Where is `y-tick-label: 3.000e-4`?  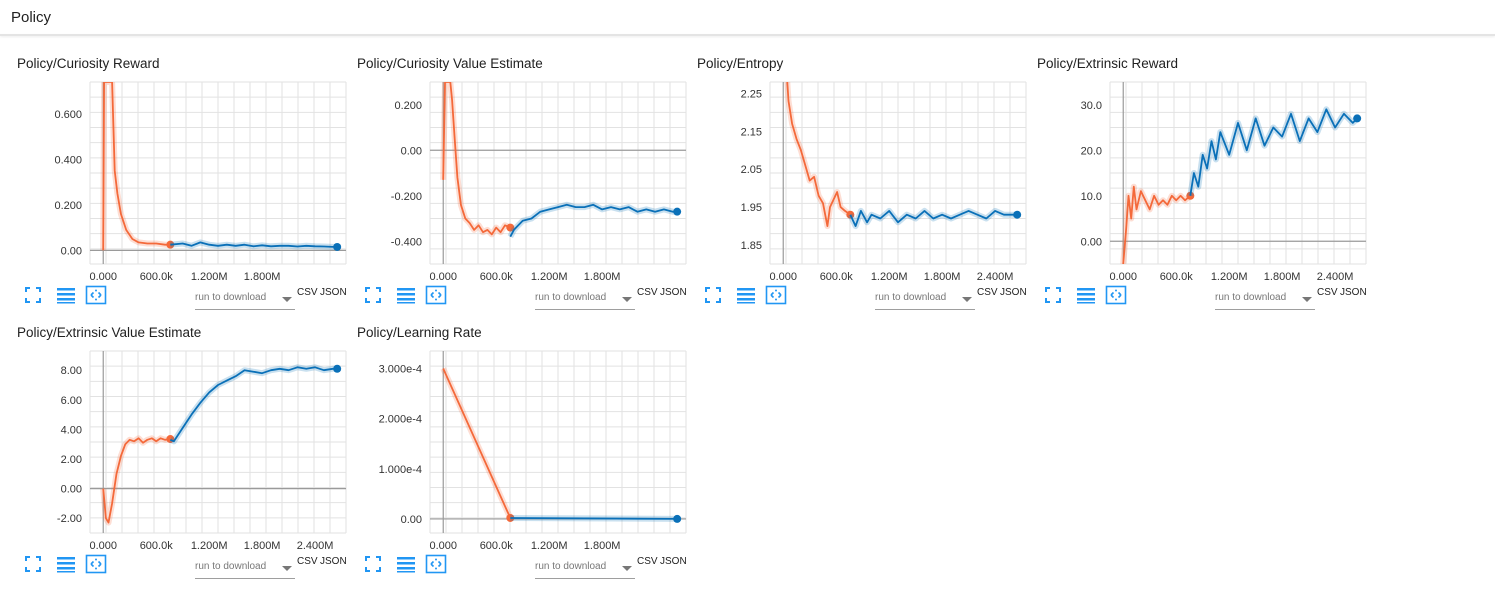
y-tick-label: 3.000e-4 is located at coordinates (400, 370).